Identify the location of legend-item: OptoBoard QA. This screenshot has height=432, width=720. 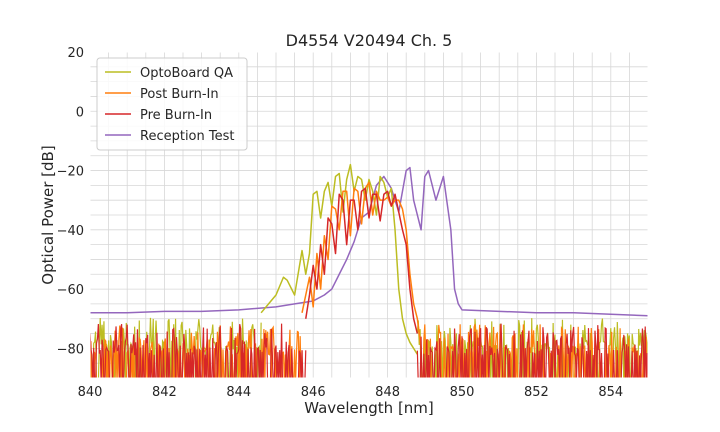
(169, 73).